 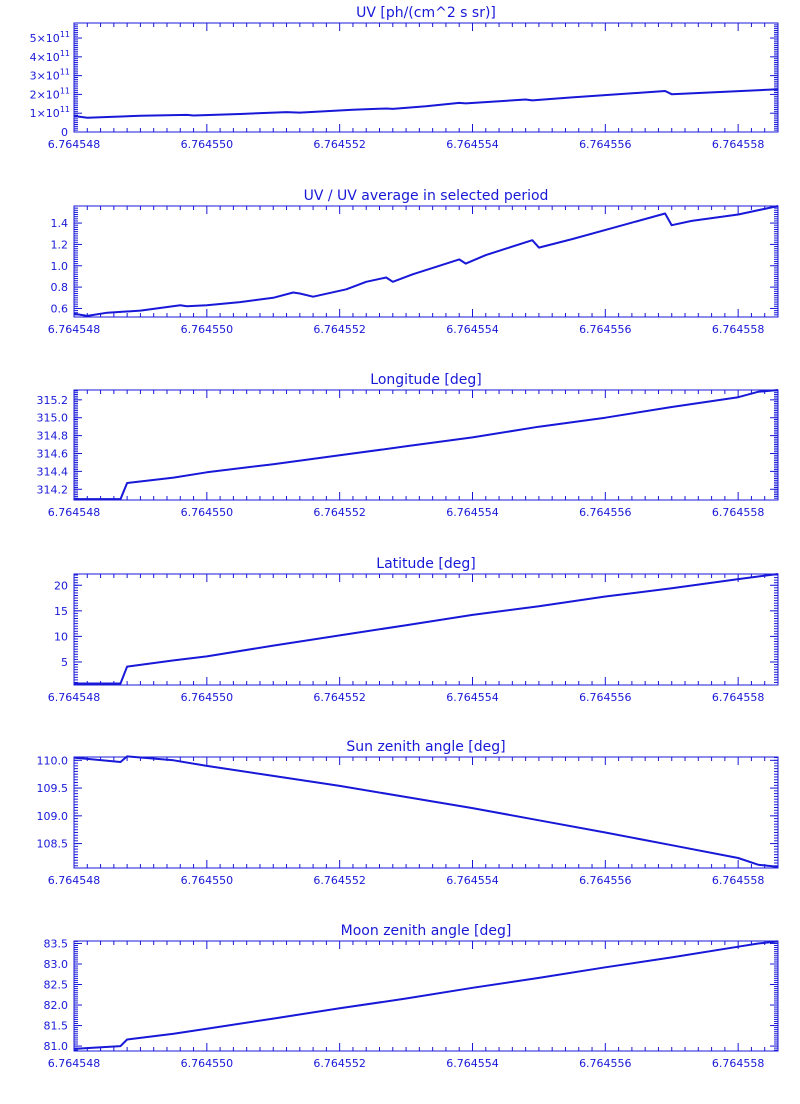 I want to click on y-tick-label: 314.2, so click(x=53, y=489).